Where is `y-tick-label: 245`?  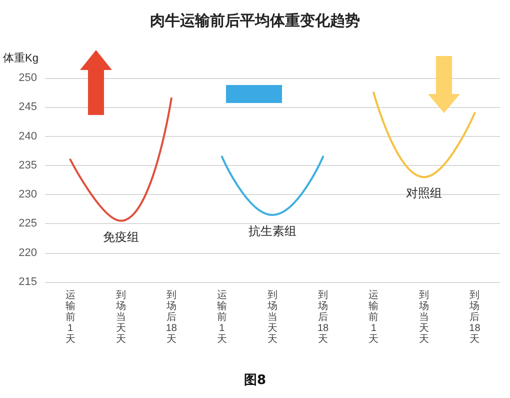 y-tick-label: 245 is located at coordinates (27, 107).